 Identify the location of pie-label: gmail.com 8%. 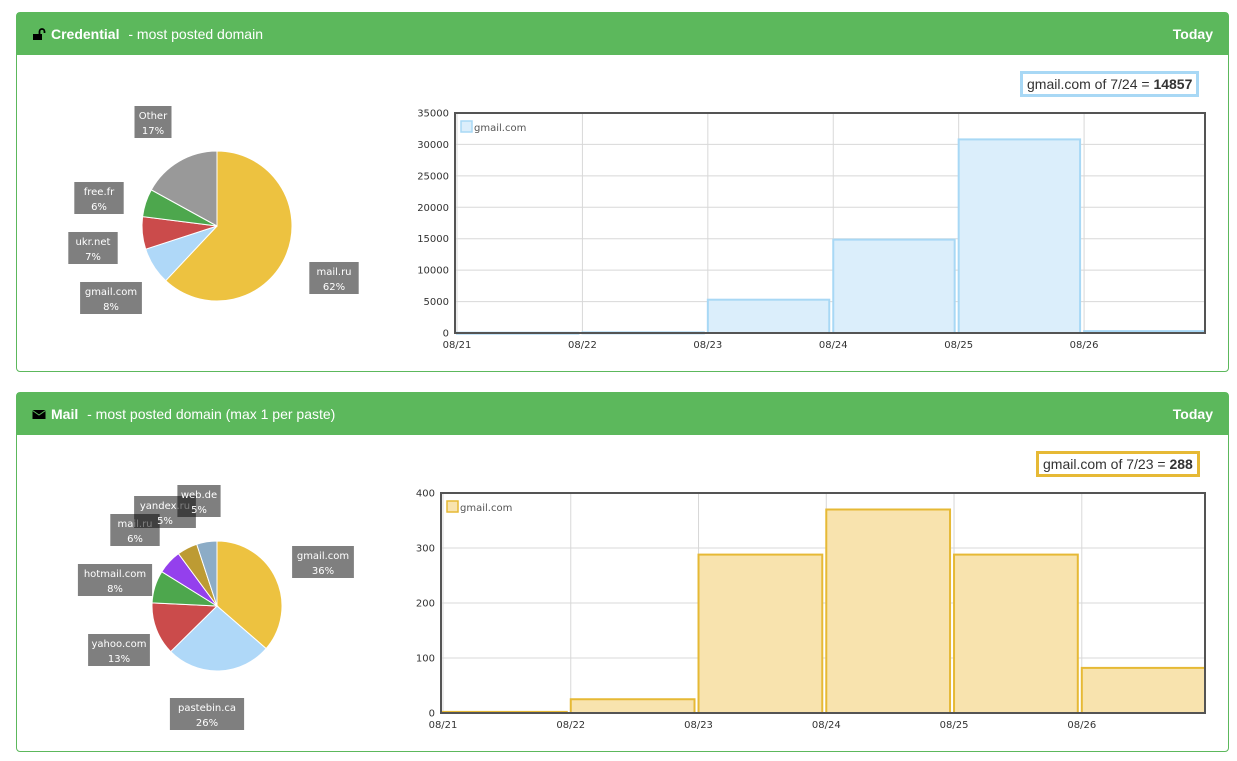
(111, 298).